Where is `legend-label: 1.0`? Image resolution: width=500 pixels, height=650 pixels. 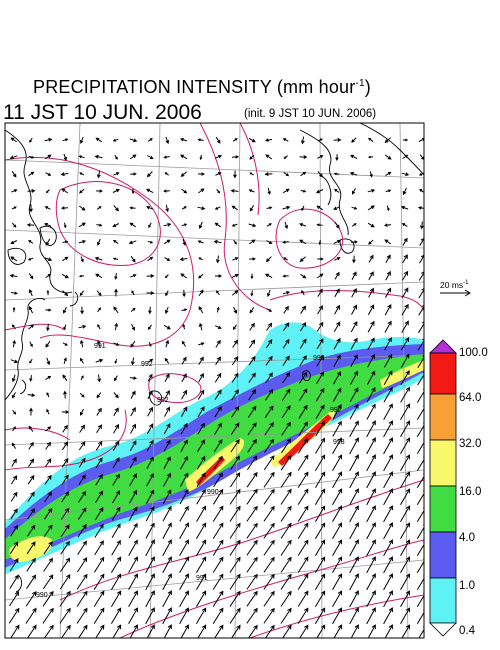
legend-label: 1.0 is located at coordinates (467, 586).